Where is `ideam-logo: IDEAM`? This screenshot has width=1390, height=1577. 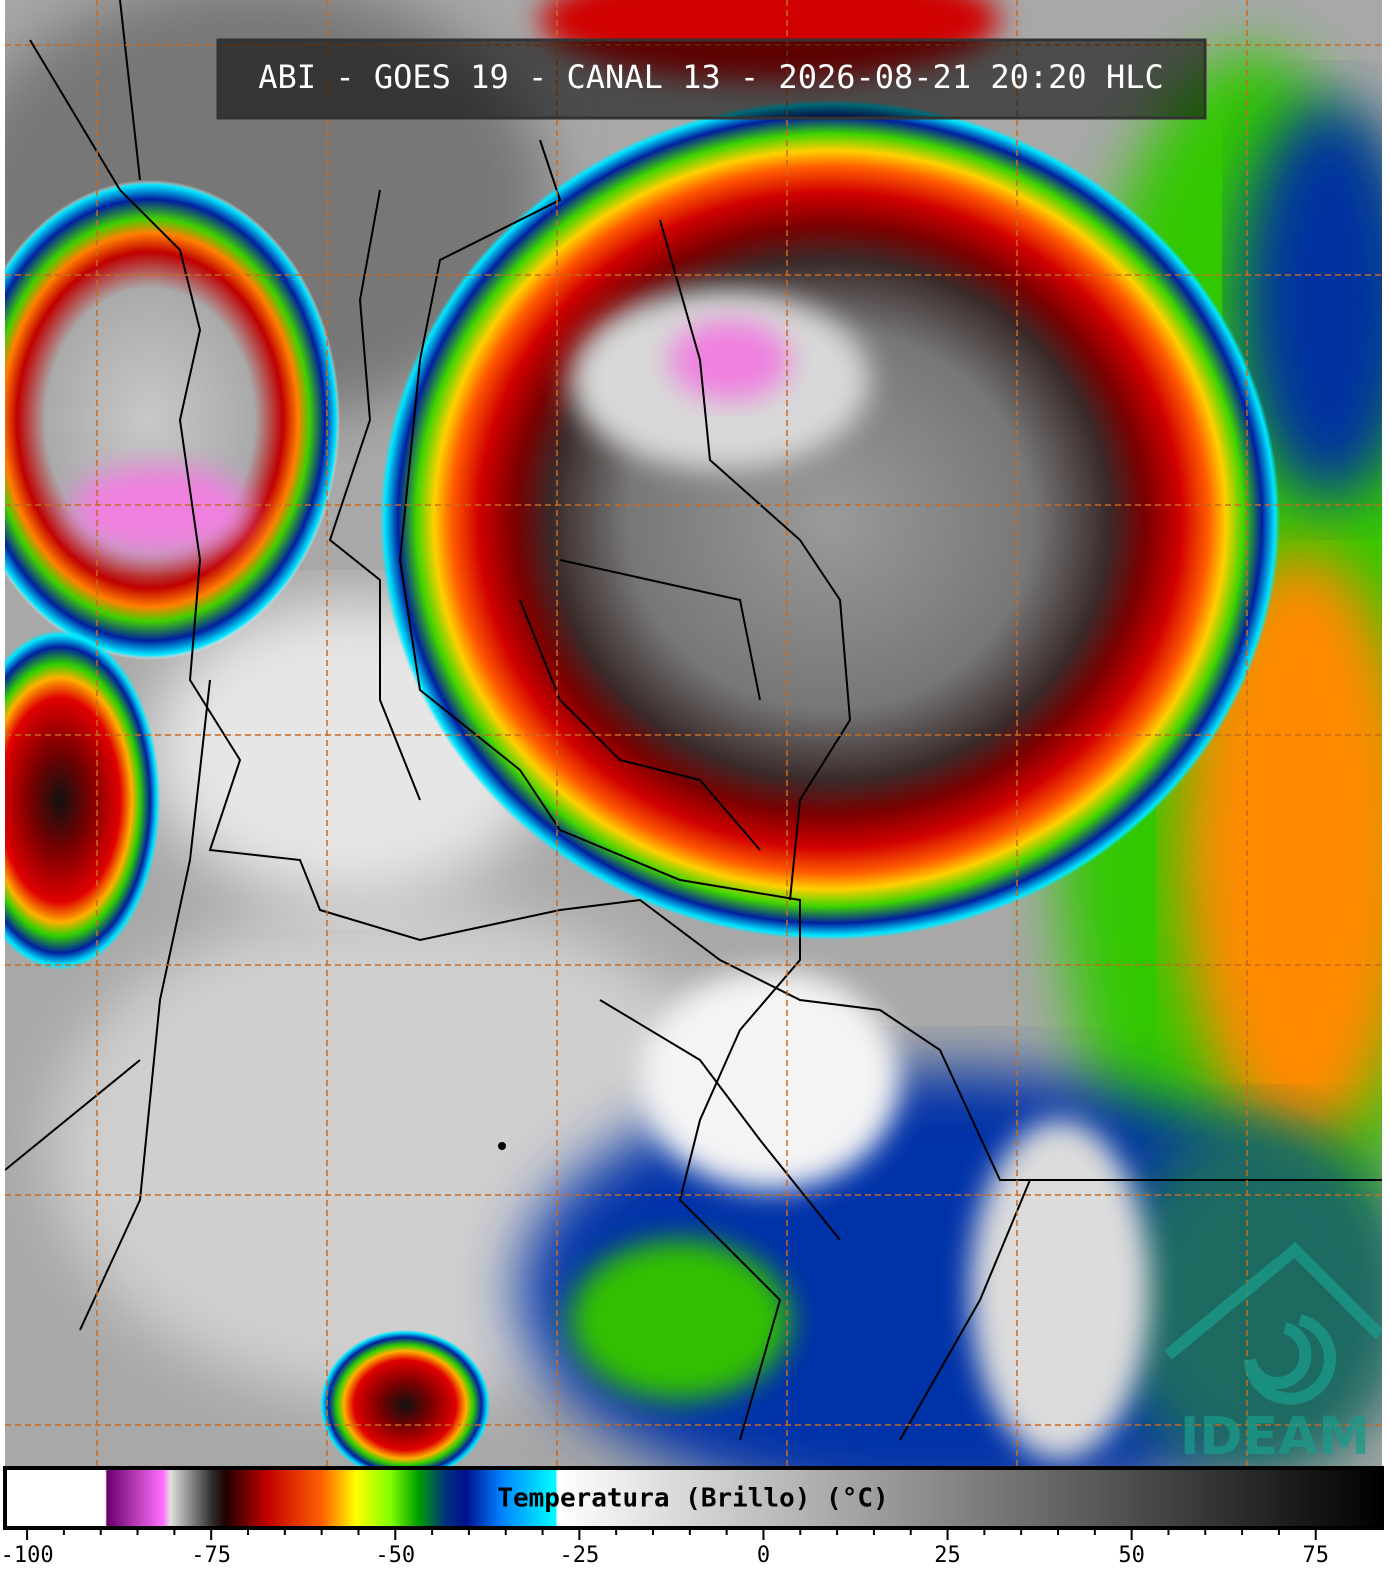
ideam-logo: IDEAM is located at coordinates (1273, 1354).